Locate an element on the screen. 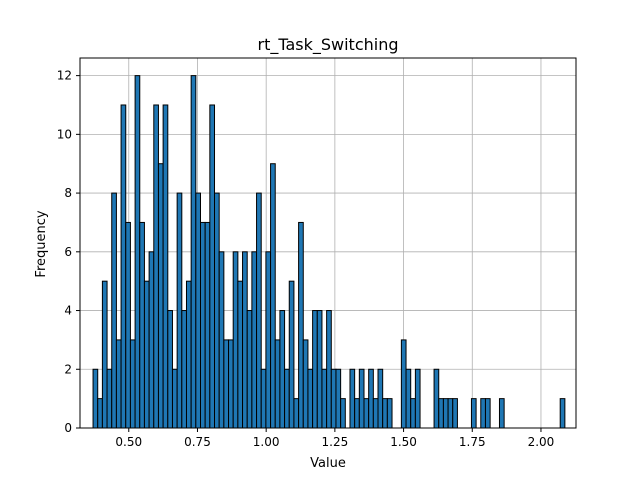 This screenshot has width=640, height=484. y-tick-label: 6 is located at coordinates (68, 252).